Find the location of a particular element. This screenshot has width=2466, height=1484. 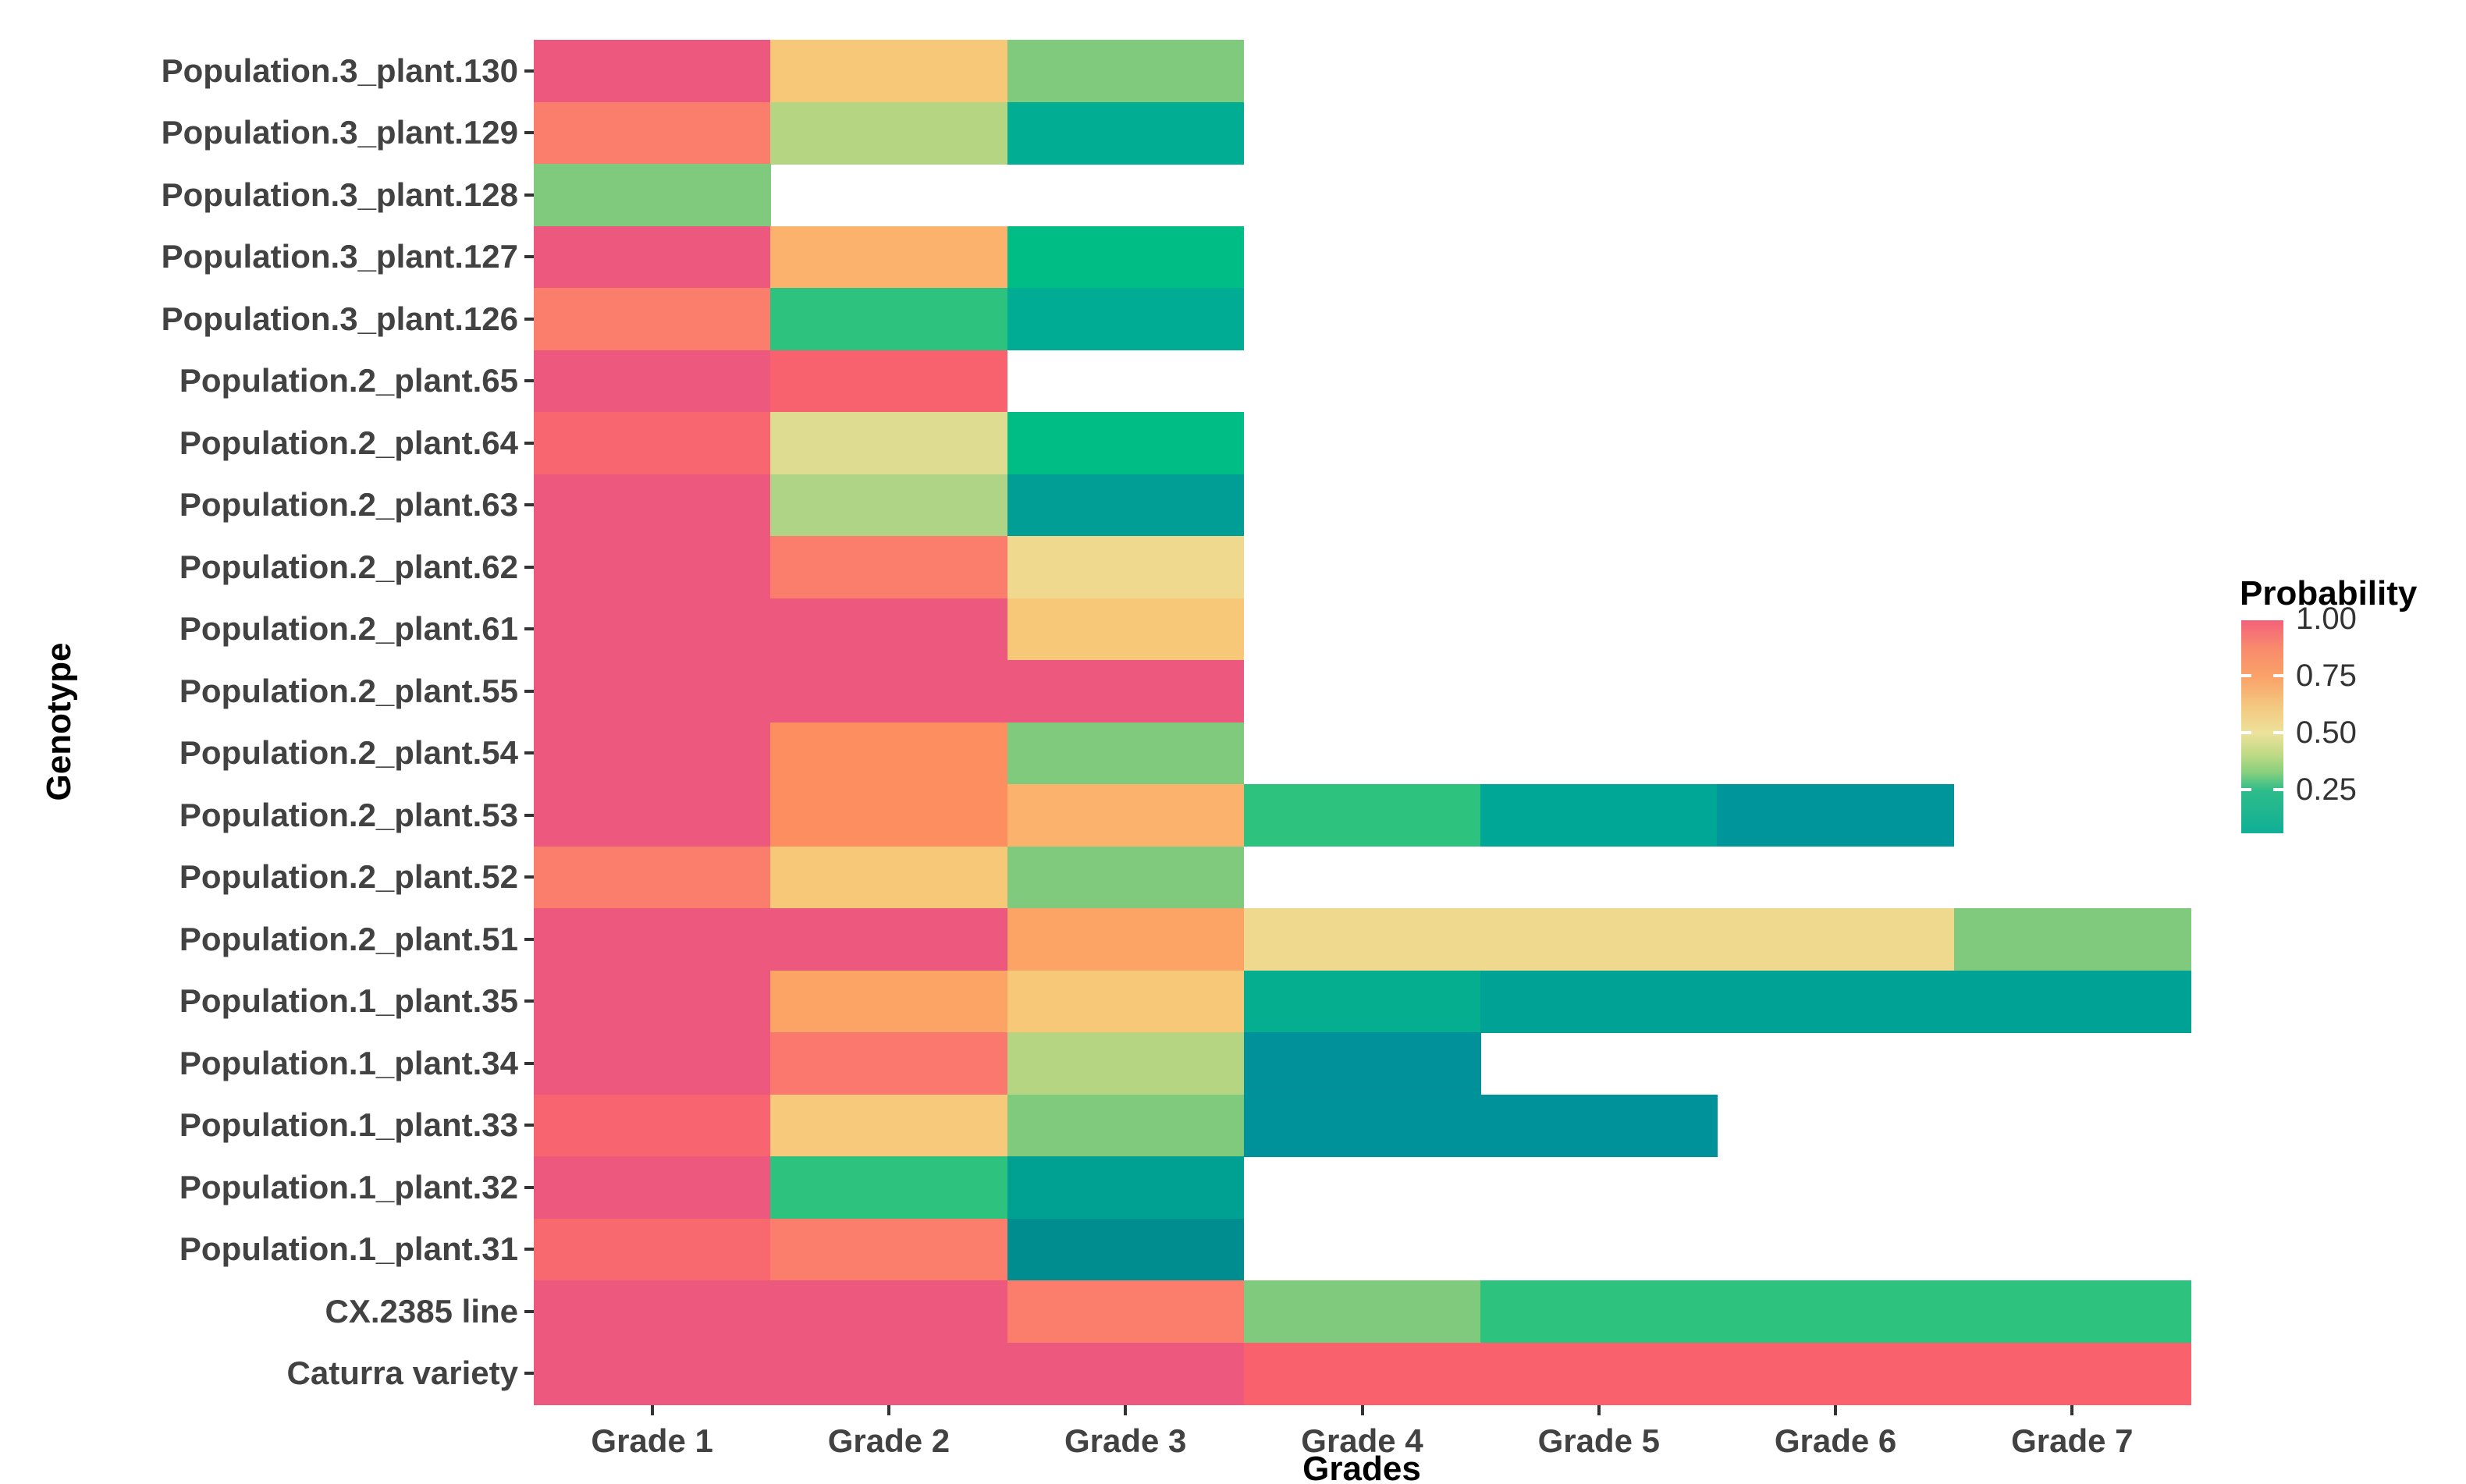

y-tick-label: Population.2_plant.64 is located at coordinates (349, 443).